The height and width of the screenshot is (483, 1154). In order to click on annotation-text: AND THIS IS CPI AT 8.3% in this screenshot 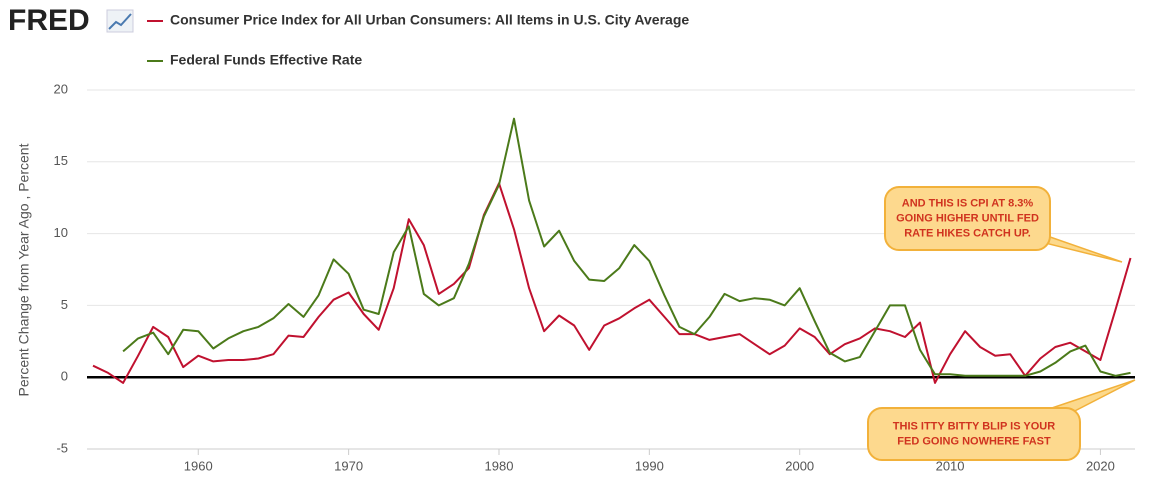, I will do `click(968, 203)`.